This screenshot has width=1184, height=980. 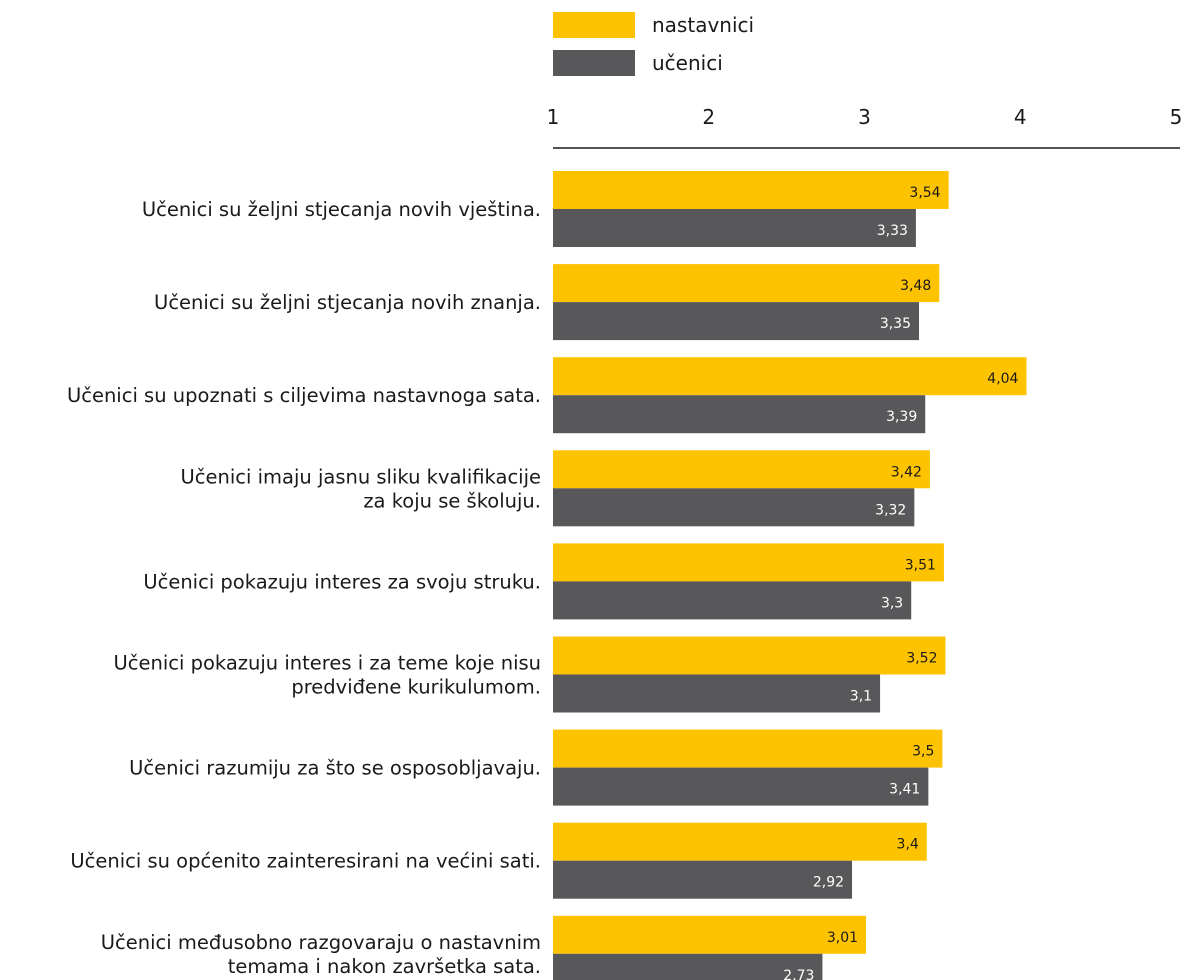 What do you see at coordinates (553, 117) in the screenshot?
I see `tick-label-1: 1` at bounding box center [553, 117].